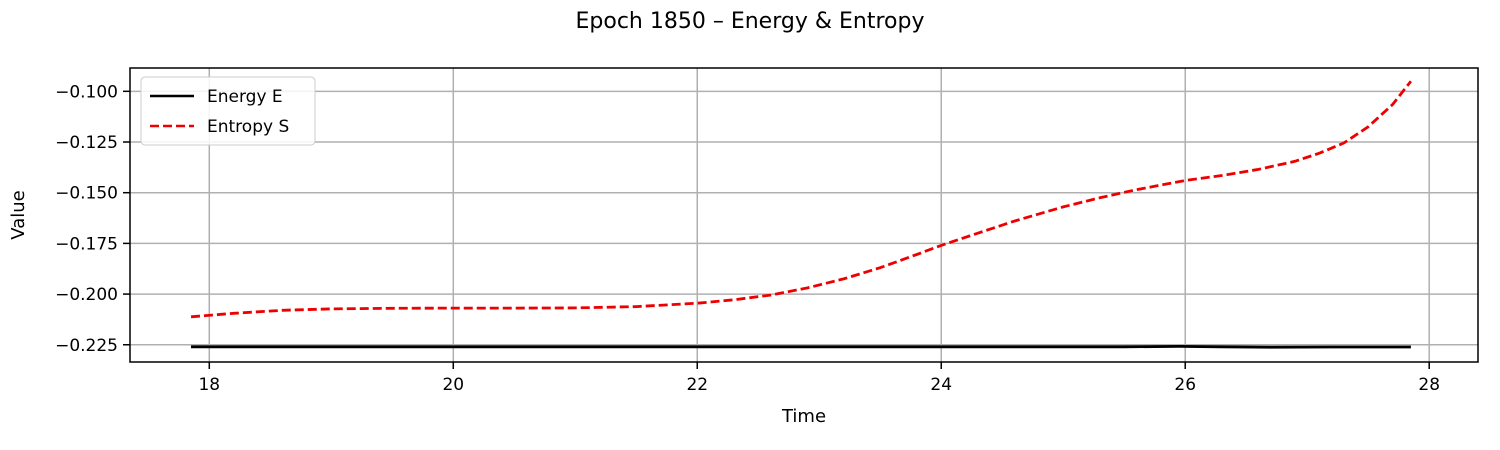  I want to click on x-axis-label: Time, so click(803, 416).